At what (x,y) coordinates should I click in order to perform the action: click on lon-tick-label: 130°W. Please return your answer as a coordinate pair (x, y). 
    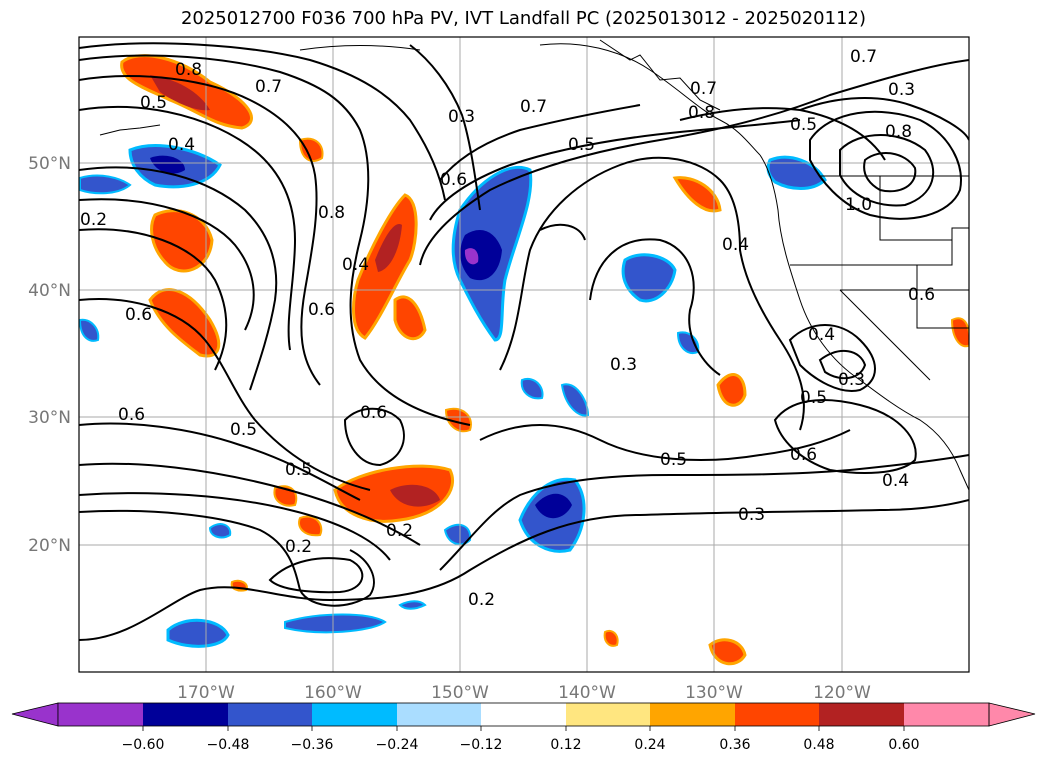
    Looking at the image, I should click on (714, 693).